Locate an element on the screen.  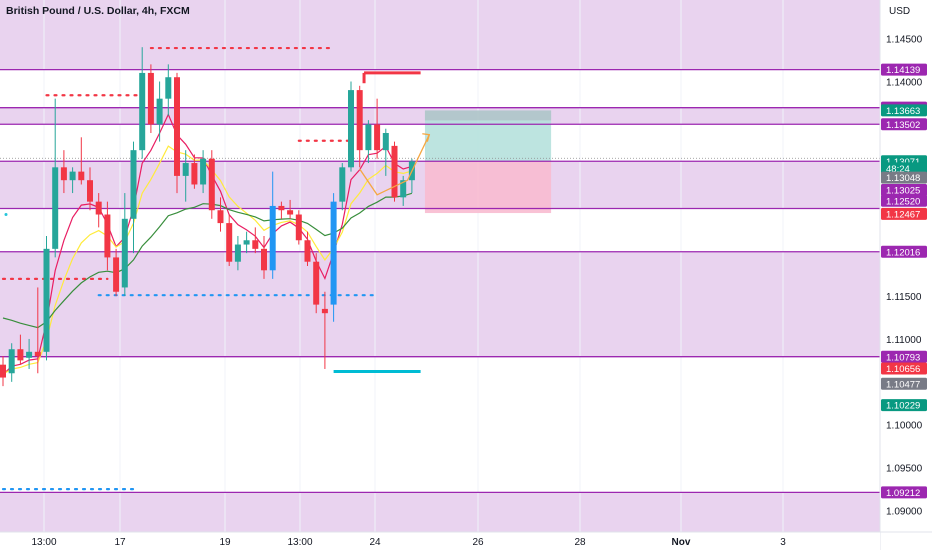
price-tick-2: 1.11500 is located at coordinates (904, 297).